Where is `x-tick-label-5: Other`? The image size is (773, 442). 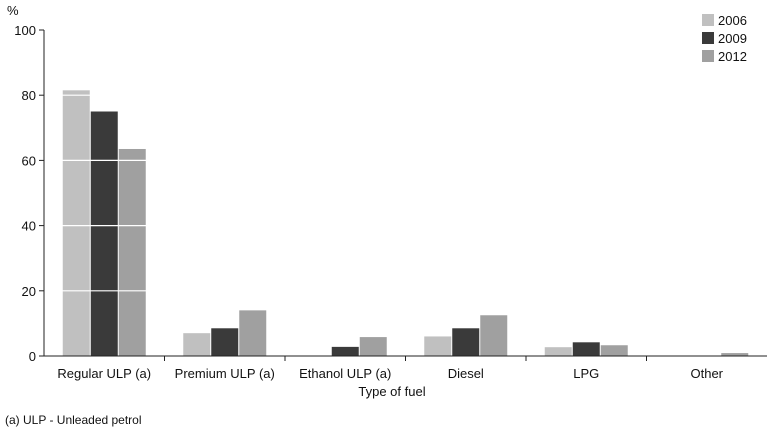
x-tick-label-5: Other is located at coordinates (706, 373).